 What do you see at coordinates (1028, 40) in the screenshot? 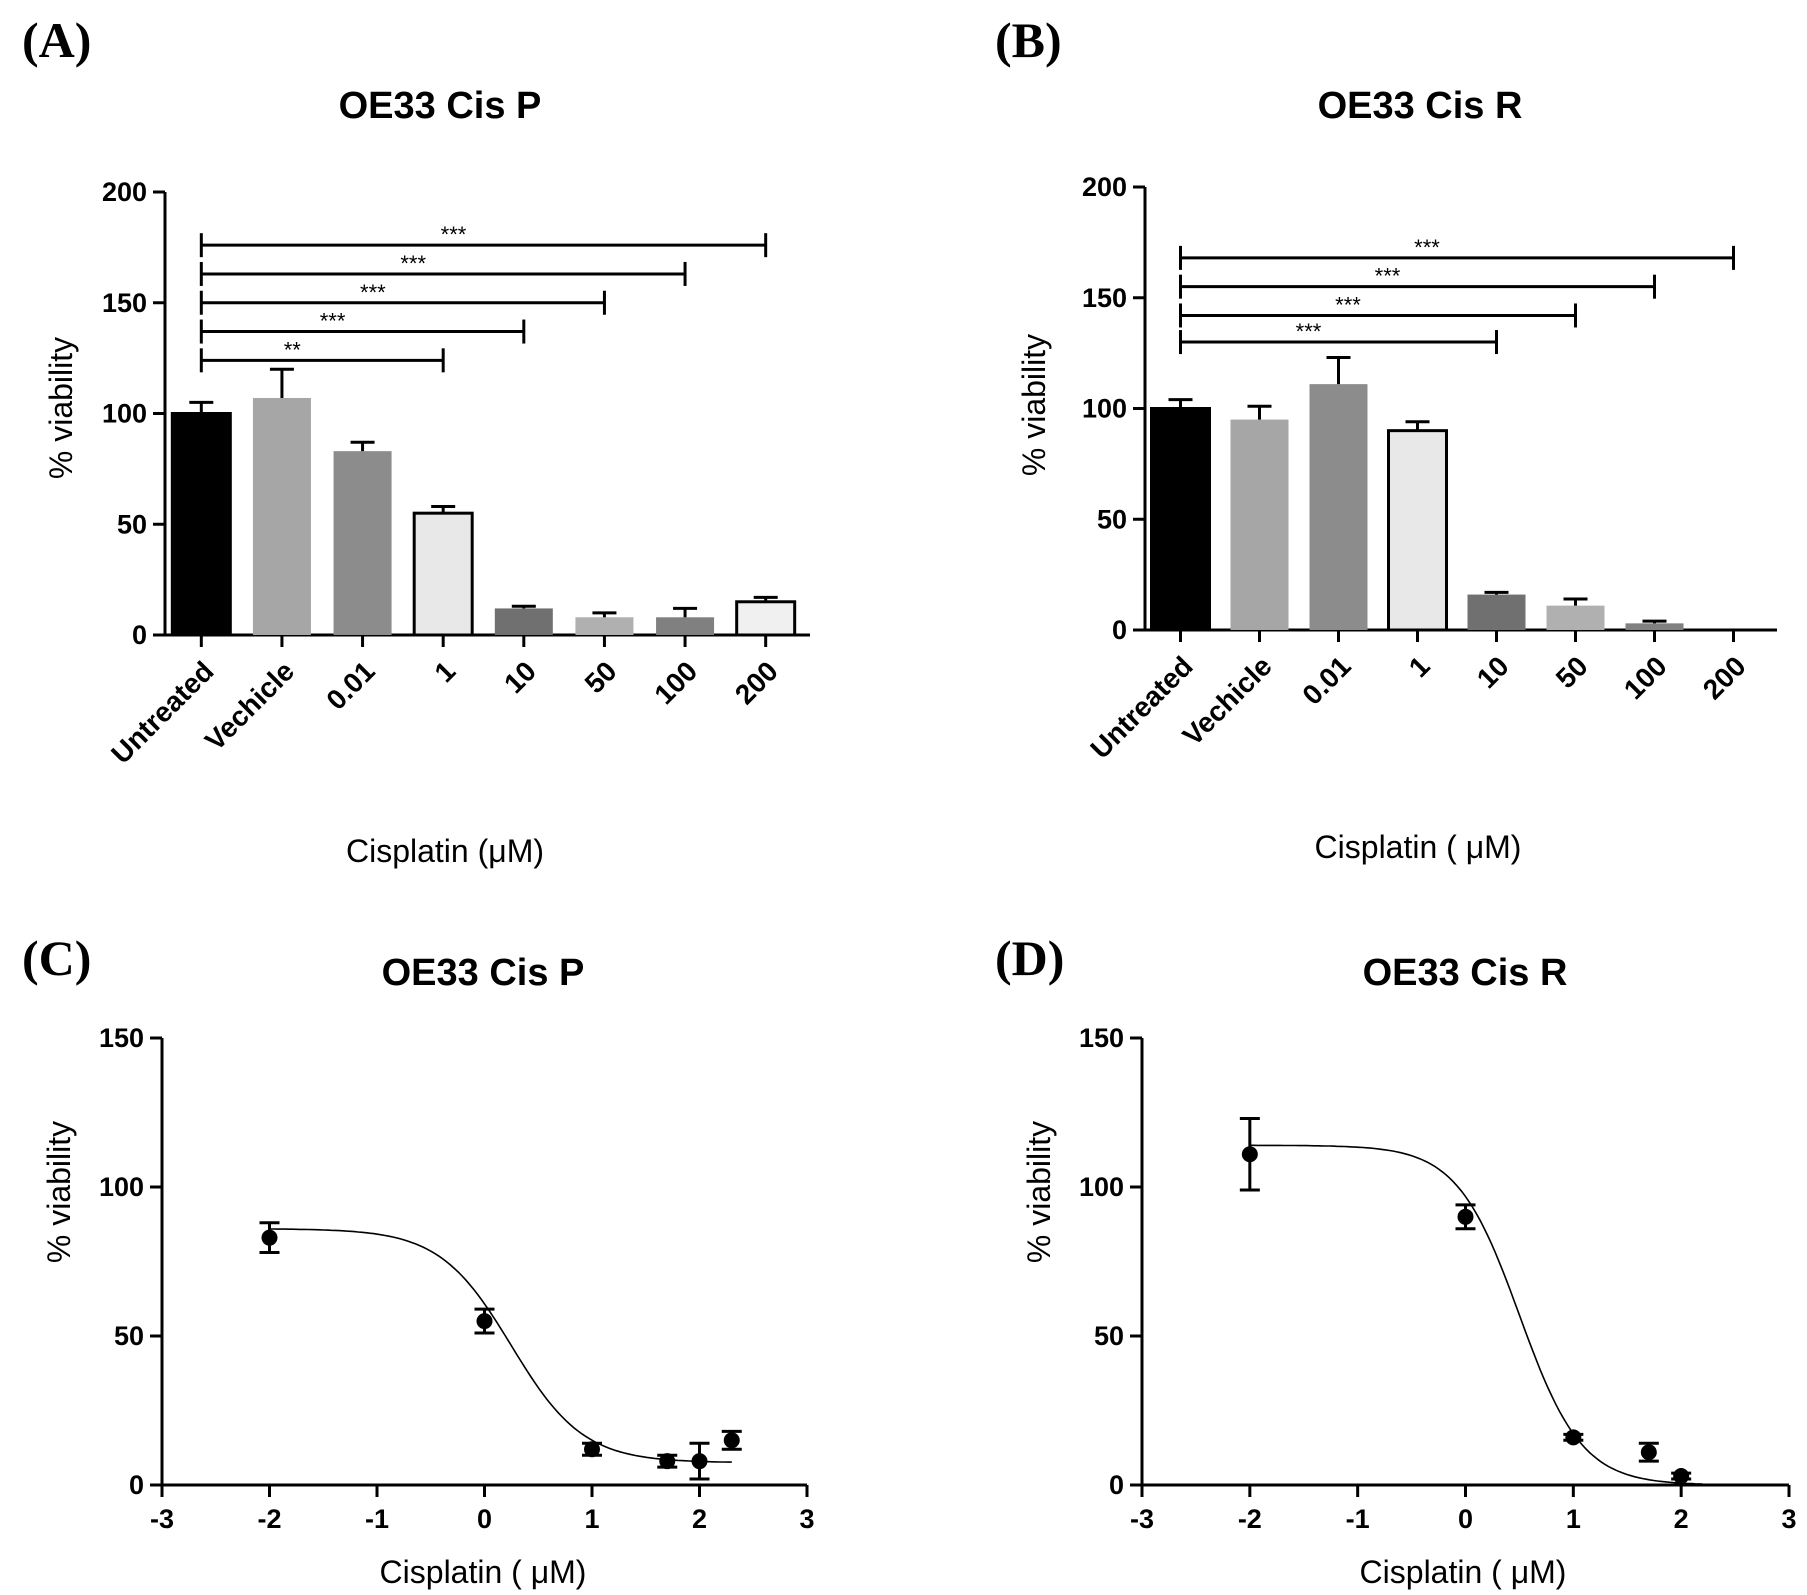
I see `panel-letter: (B)` at bounding box center [1028, 40].